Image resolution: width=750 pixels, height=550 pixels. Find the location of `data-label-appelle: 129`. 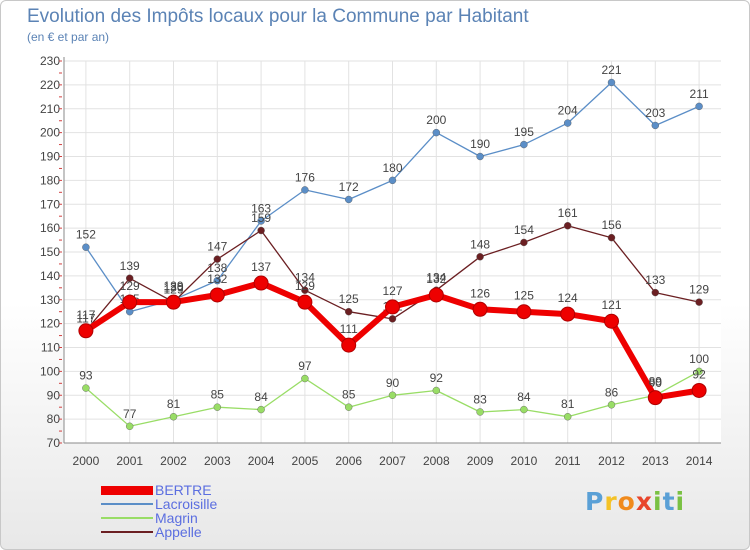

data-label-appelle: 129 is located at coordinates (173, 290).